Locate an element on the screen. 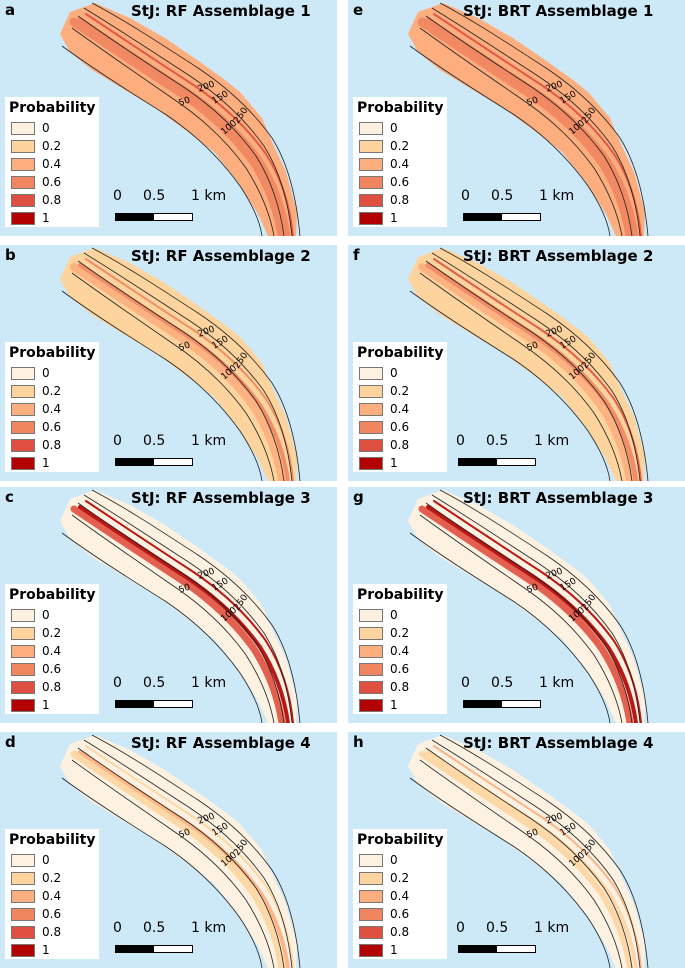 The width and height of the screenshot is (685, 968). panel-letter: d is located at coordinates (10, 742).